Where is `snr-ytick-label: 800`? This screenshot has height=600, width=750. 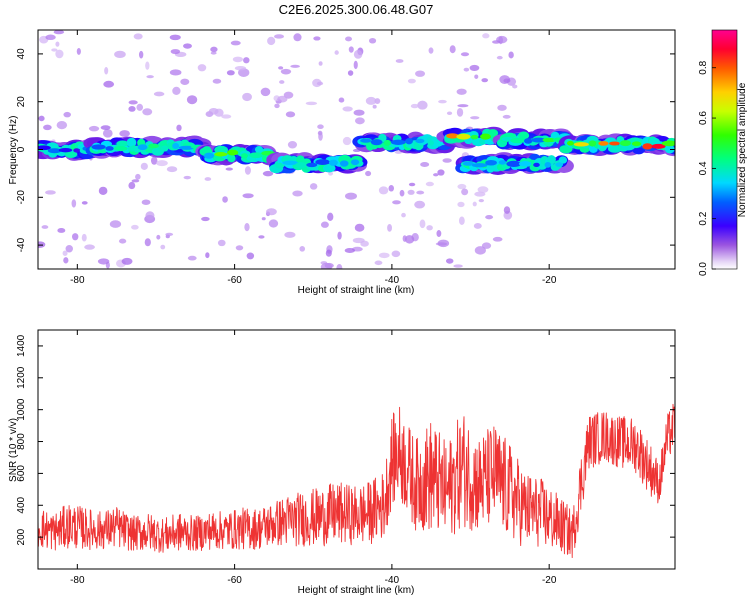
snr-ytick-label: 800 is located at coordinates (21, 441).